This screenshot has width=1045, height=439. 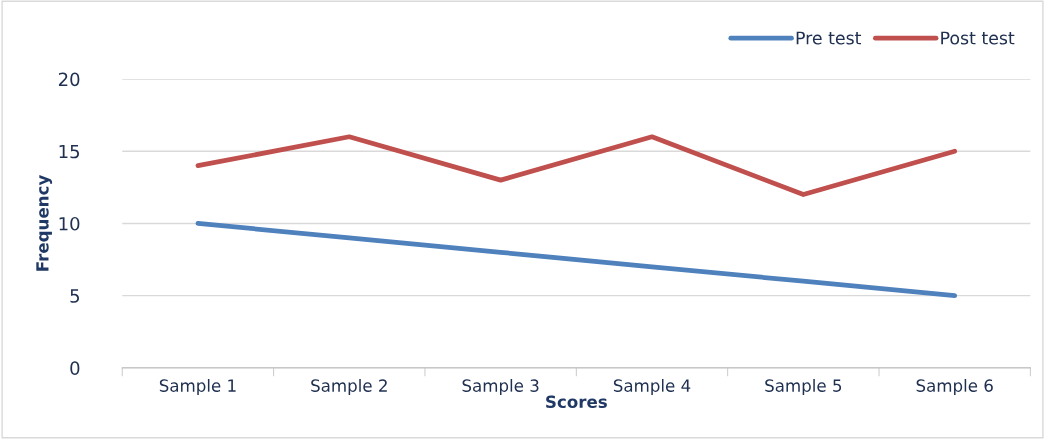 What do you see at coordinates (75, 296) in the screenshot?
I see `y-tick-label: 5` at bounding box center [75, 296].